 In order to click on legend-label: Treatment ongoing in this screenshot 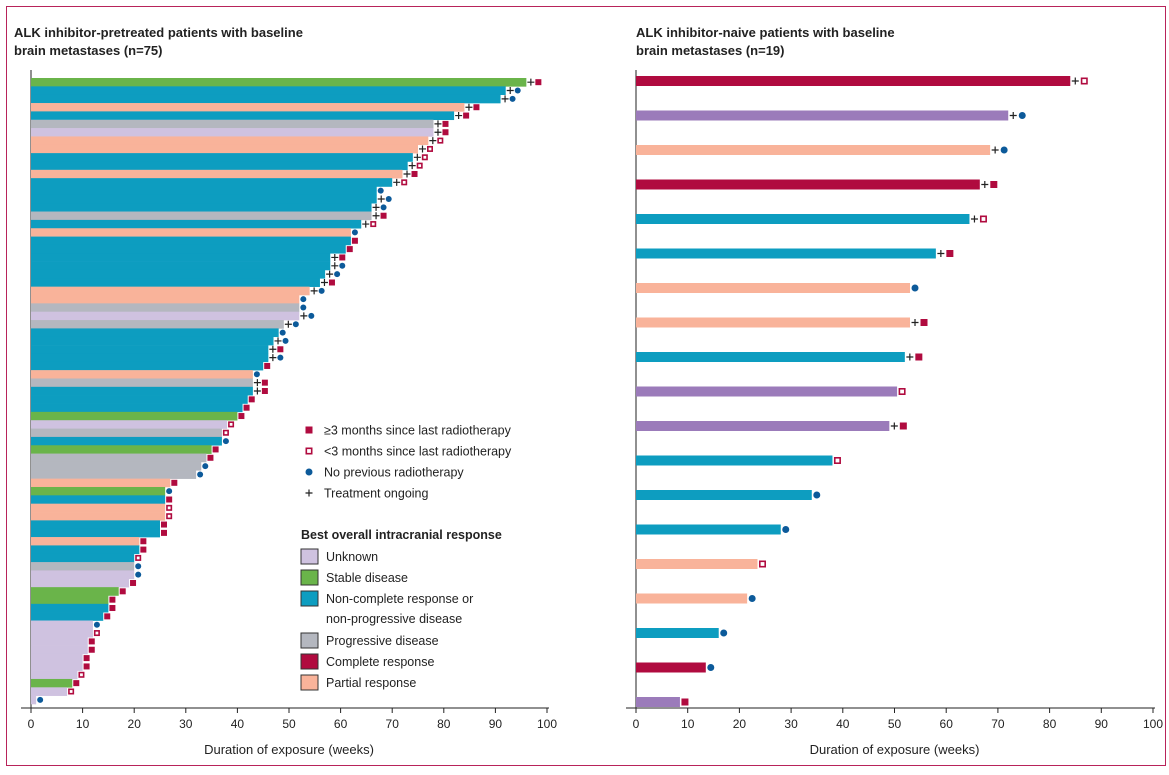, I will do `click(376, 494)`.